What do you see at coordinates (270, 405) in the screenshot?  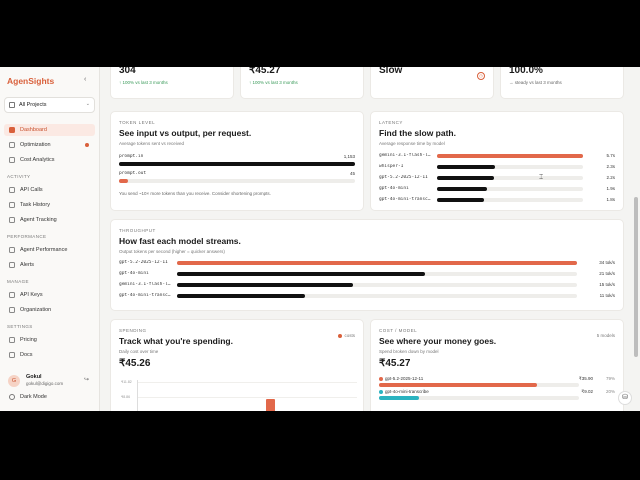 I see `spending-bar` at bounding box center [270, 405].